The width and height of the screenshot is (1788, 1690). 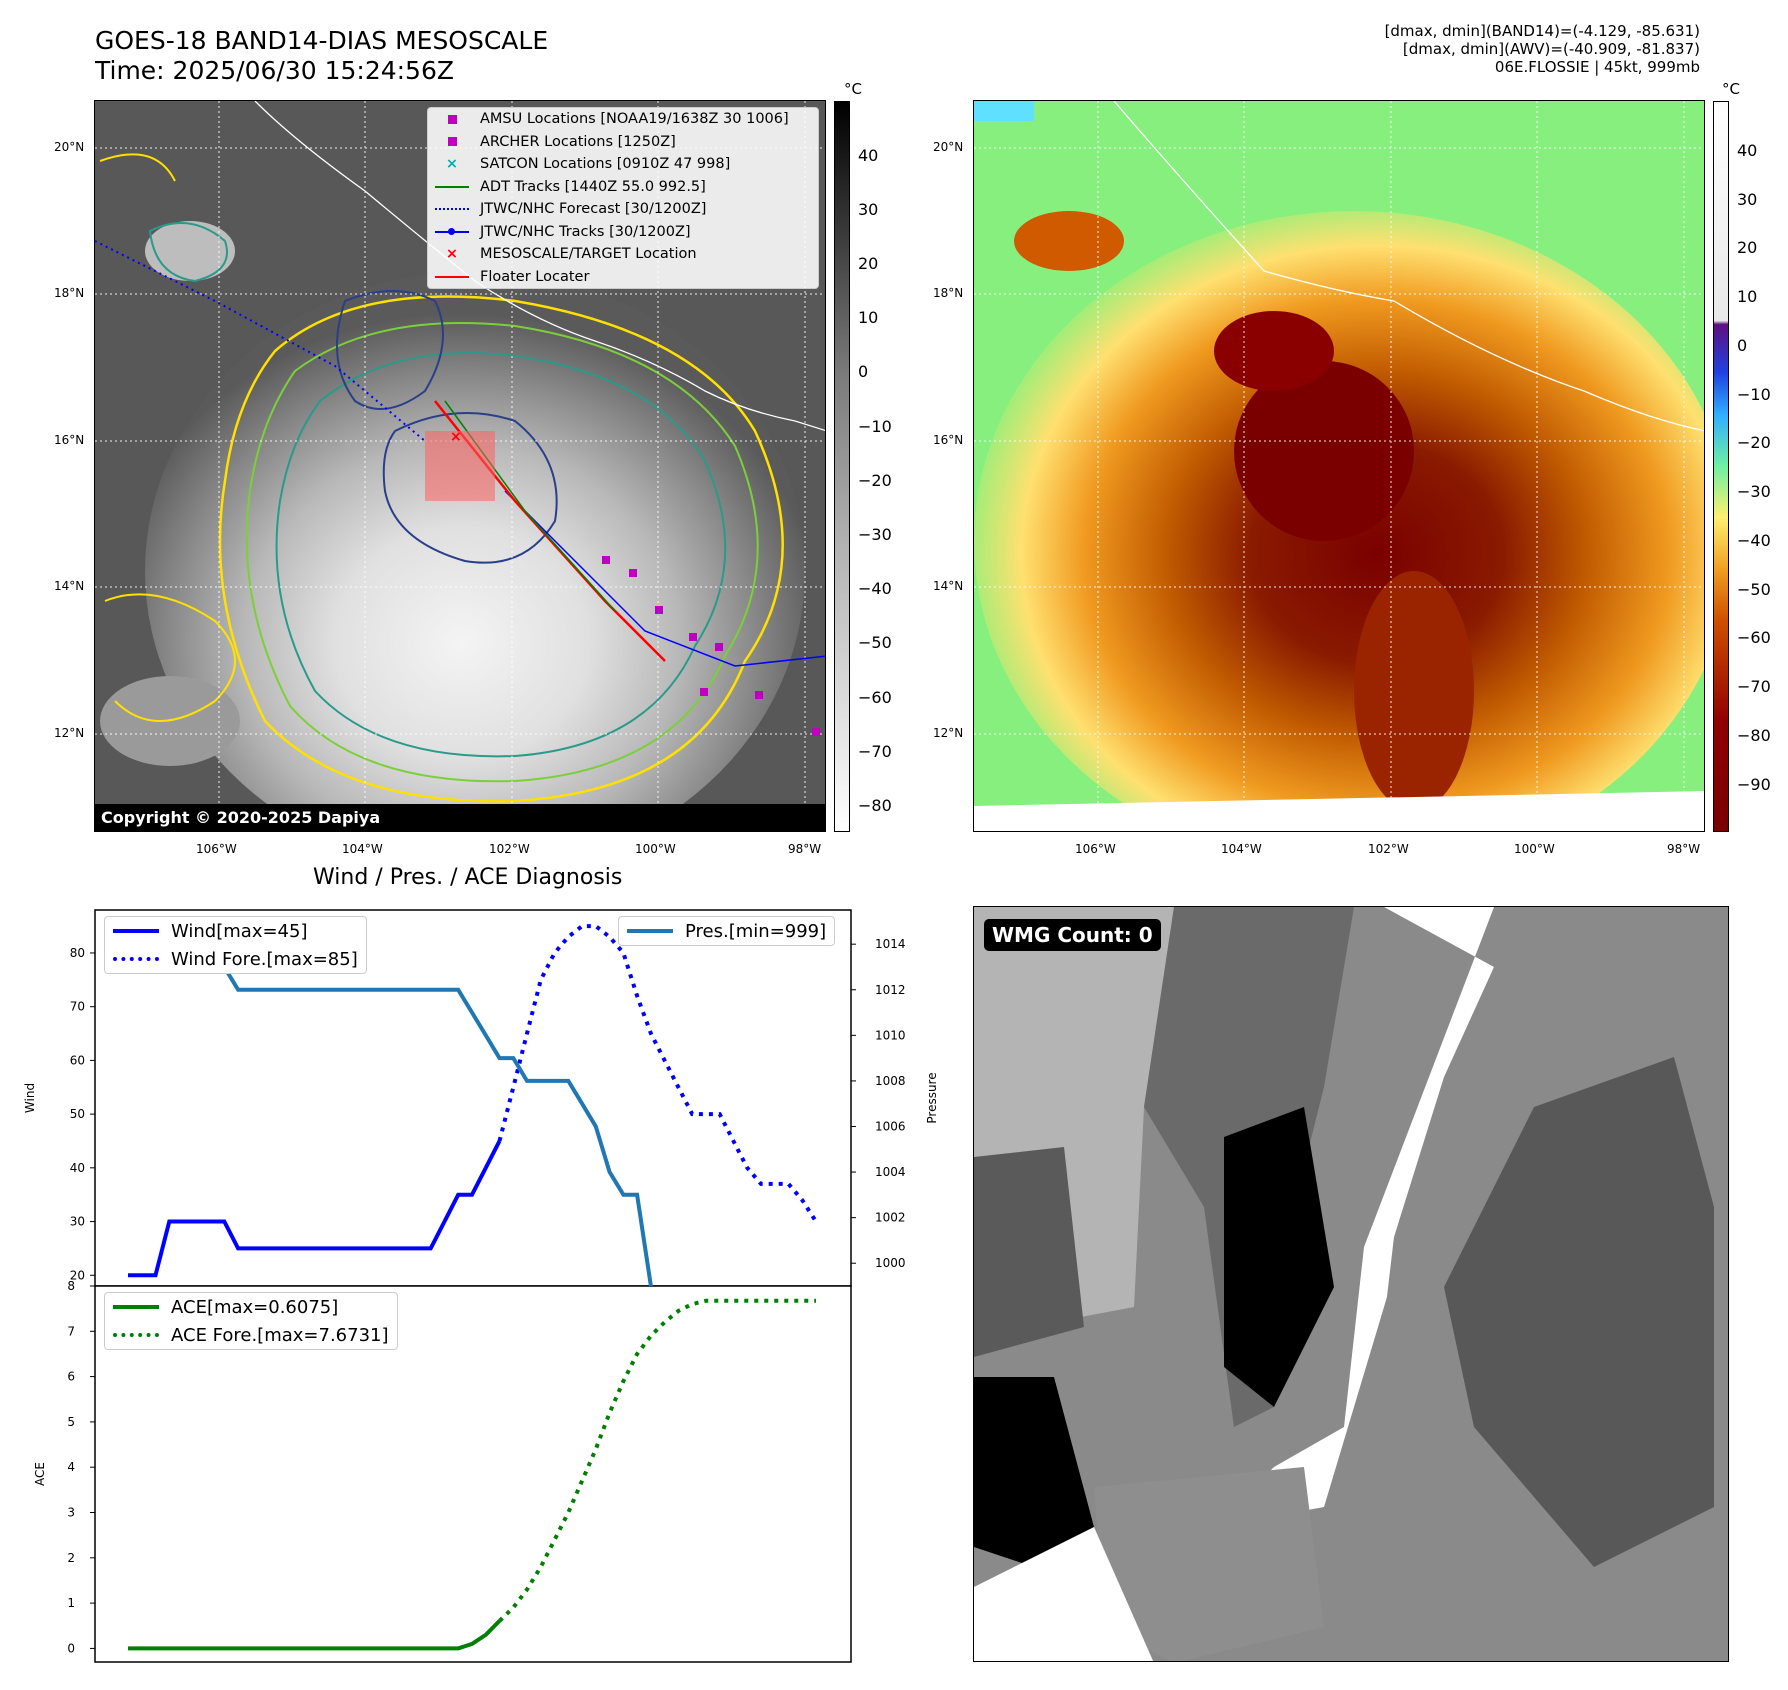 What do you see at coordinates (890, 1035) in the screenshot?
I see `pressure-tick-label: 1010` at bounding box center [890, 1035].